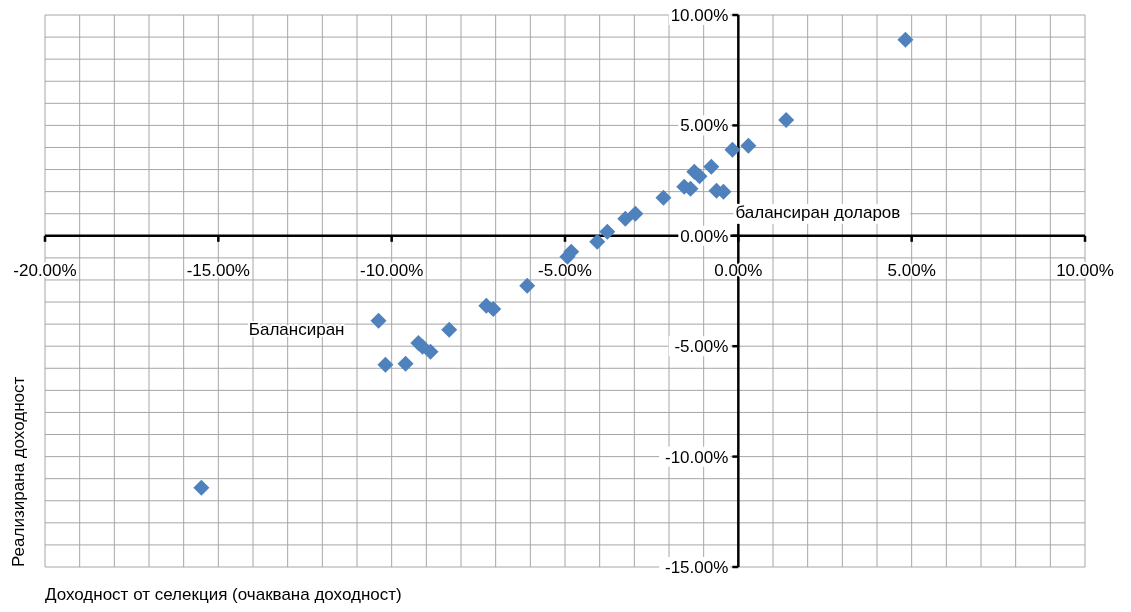  Describe the element at coordinates (223, 594) in the screenshot. I see `x-axis-title: Доходност от селекция (очаквана доходност)` at that location.